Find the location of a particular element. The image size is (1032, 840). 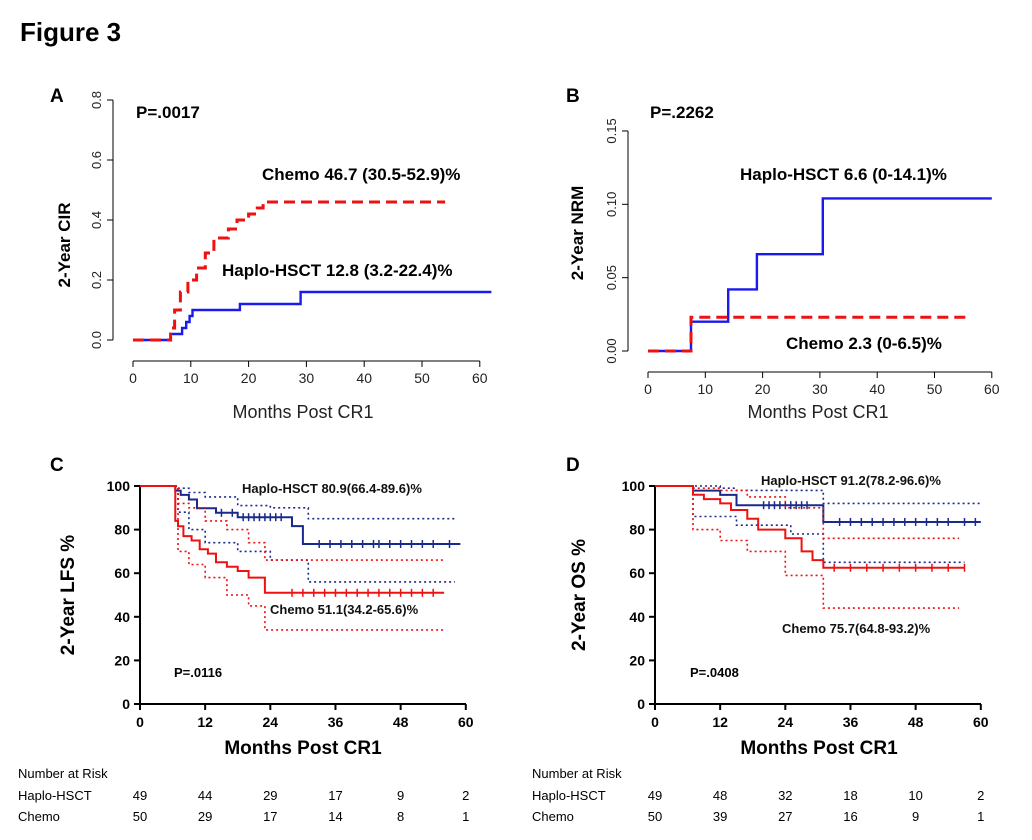

panel-b-y-tick-label: 0.10 is located at coordinates (611, 204).